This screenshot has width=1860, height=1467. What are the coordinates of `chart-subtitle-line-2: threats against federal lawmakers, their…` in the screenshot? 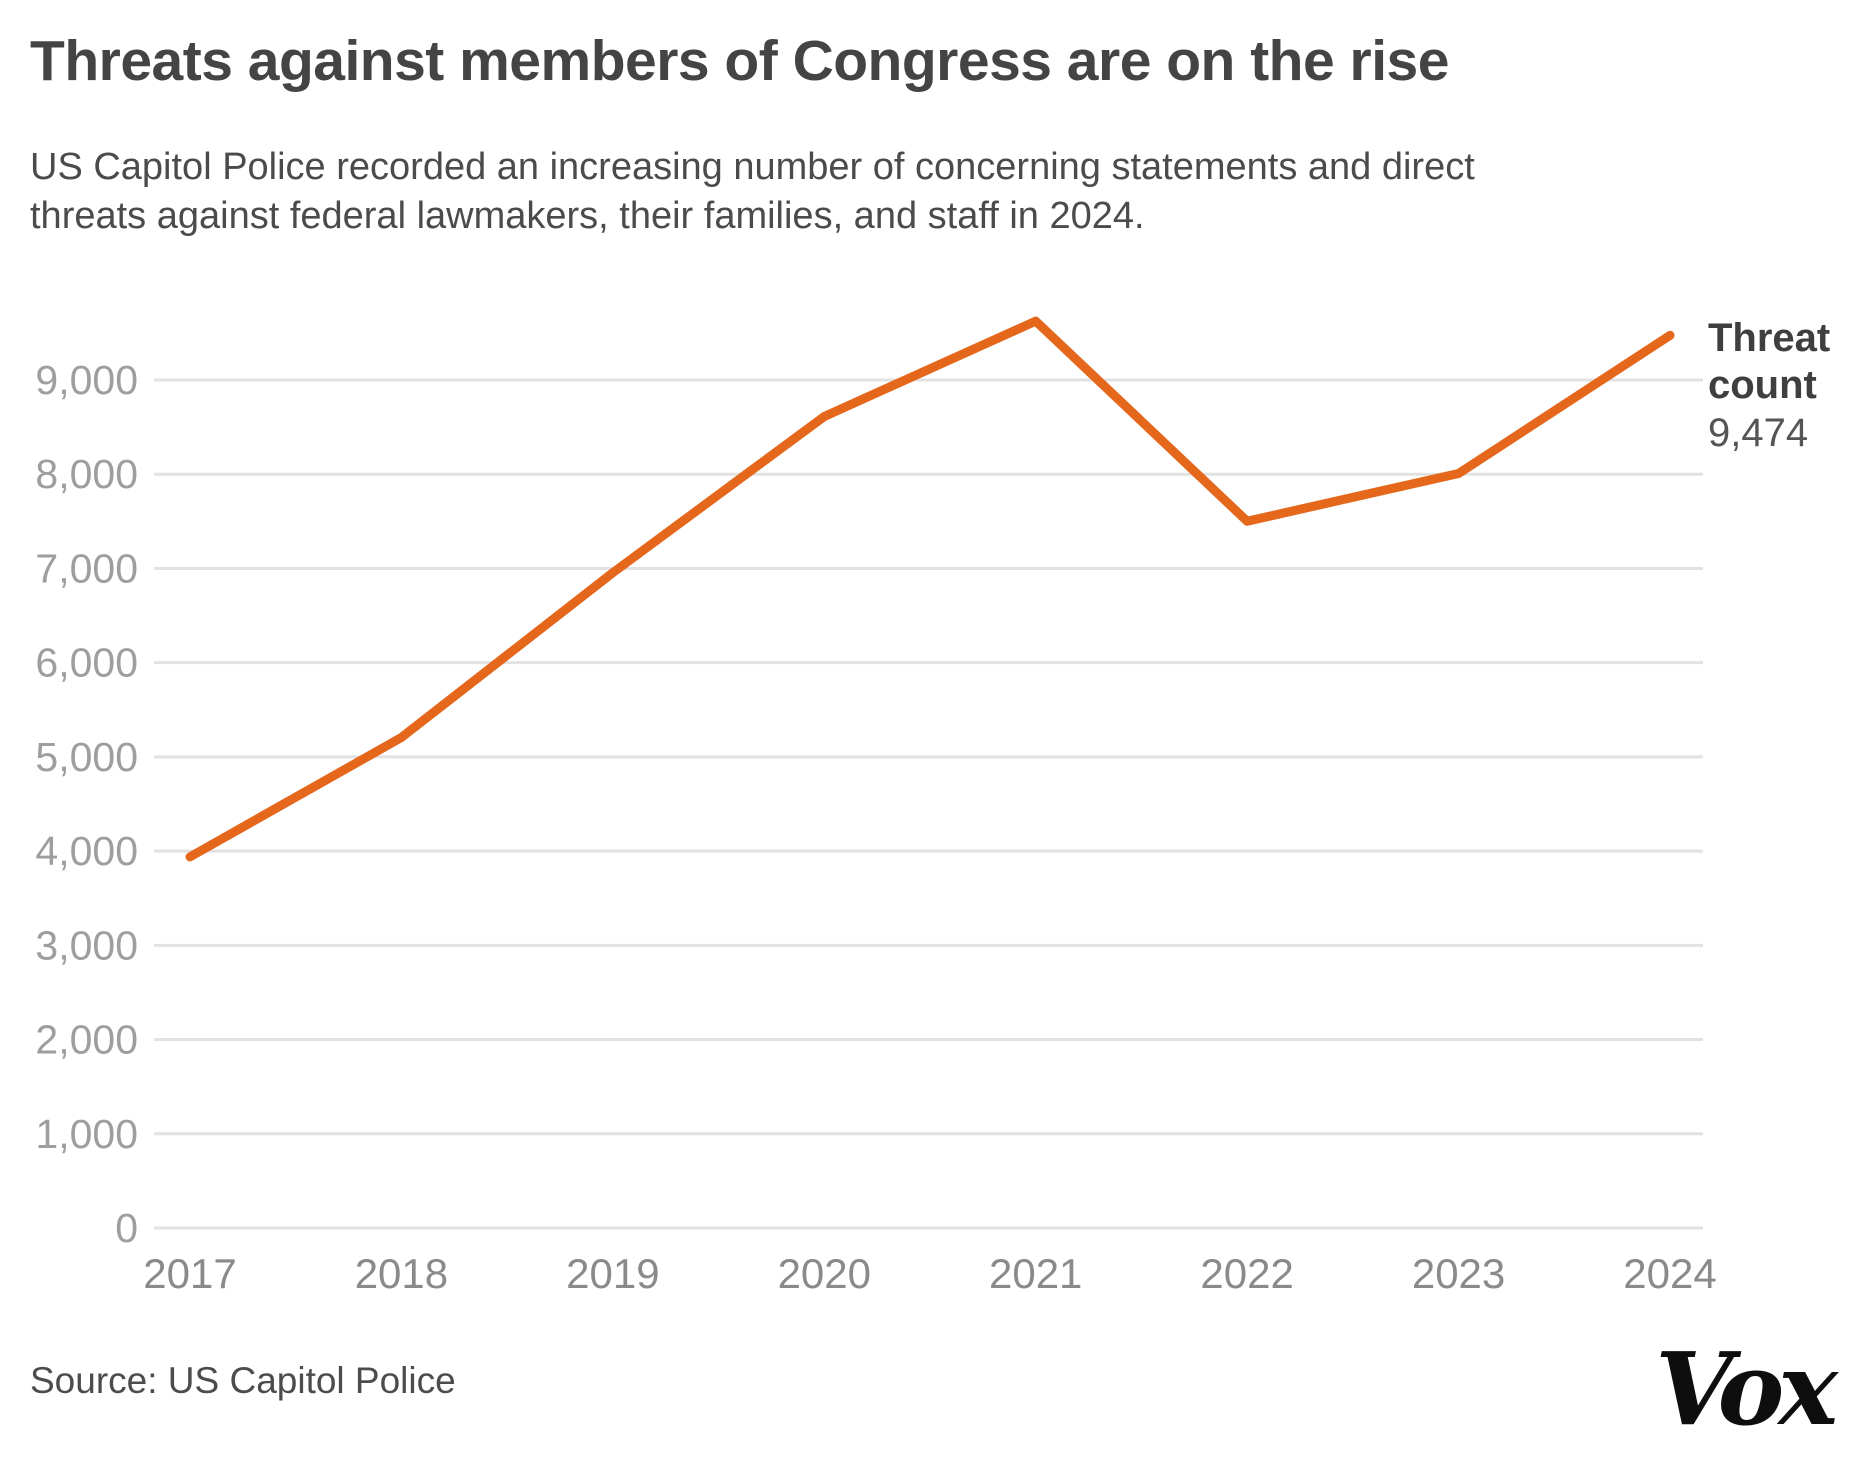 It's located at (587, 216).